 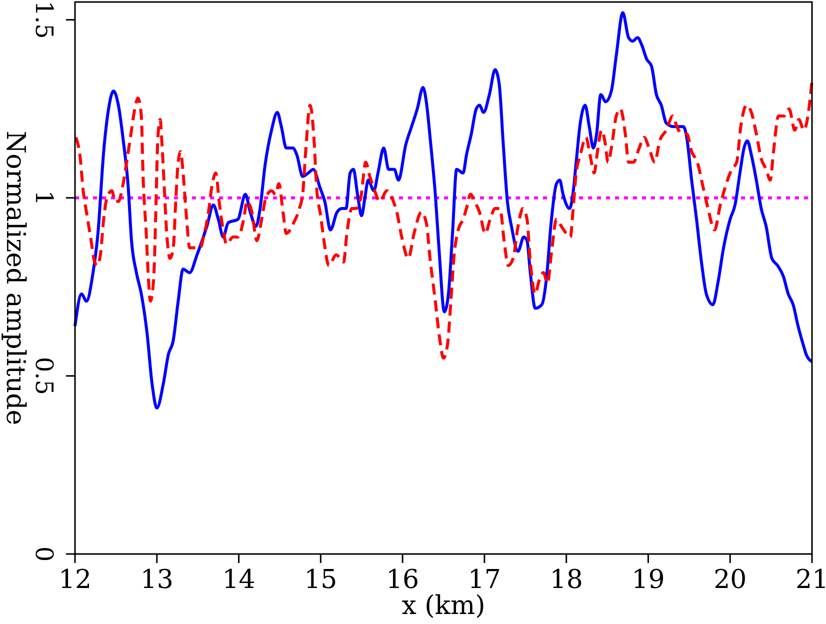 I want to click on y-tick-label: 1.5, so click(x=44, y=19).